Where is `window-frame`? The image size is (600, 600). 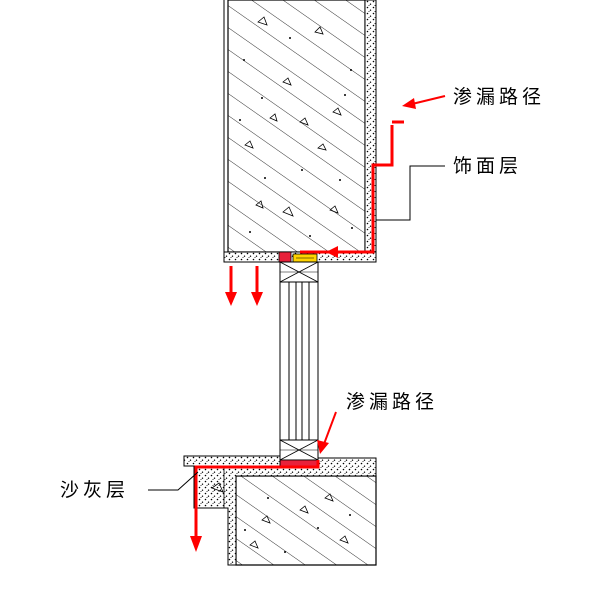 window-frame is located at coordinates (298, 360).